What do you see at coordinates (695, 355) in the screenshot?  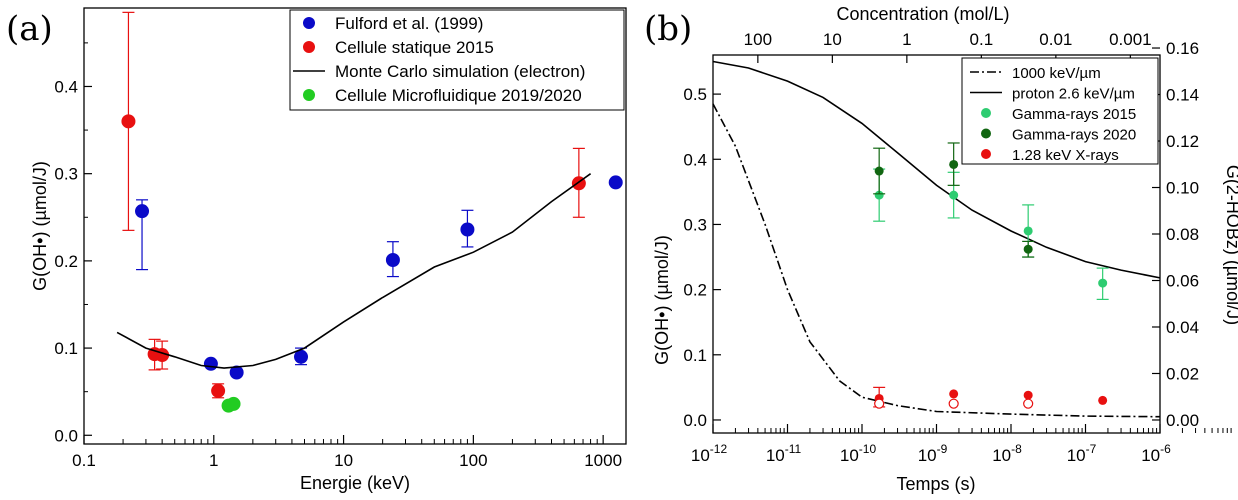 I see `y-tick-label: 0.1` at bounding box center [695, 355].